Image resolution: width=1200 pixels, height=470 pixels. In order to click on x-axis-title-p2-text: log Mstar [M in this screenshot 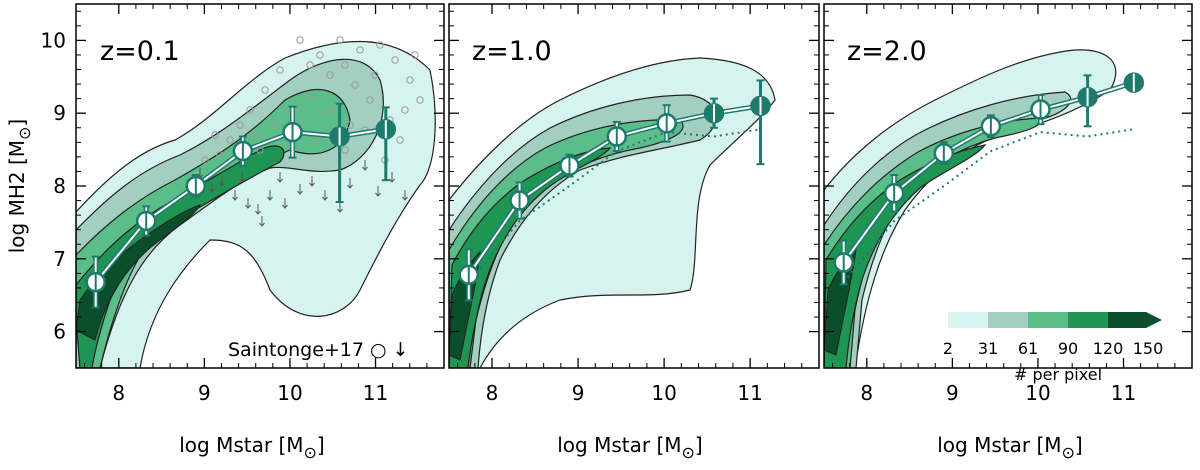, I will do `click(999, 445)`.